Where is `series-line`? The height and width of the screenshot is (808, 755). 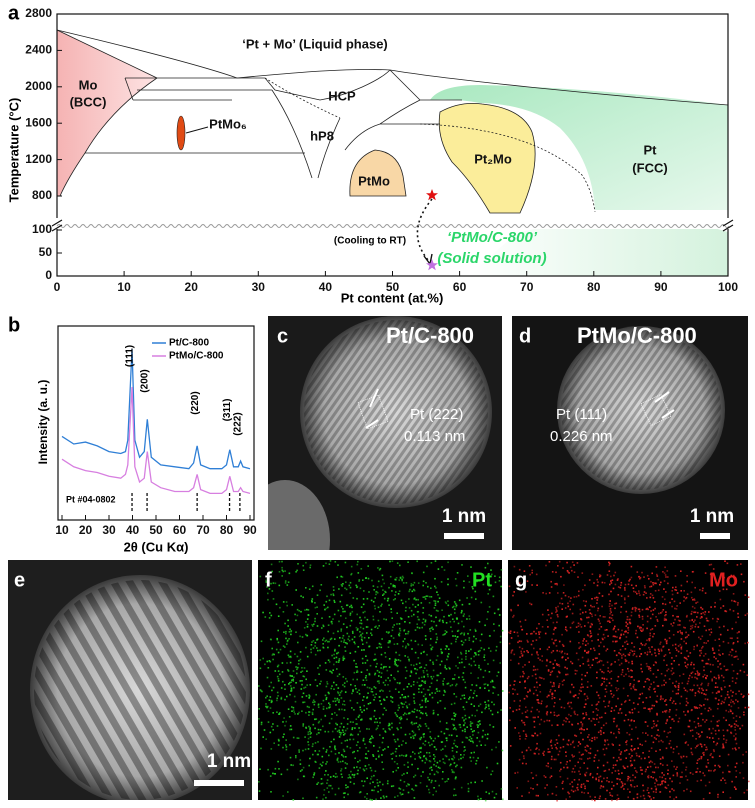 series-line is located at coordinates (156, 409).